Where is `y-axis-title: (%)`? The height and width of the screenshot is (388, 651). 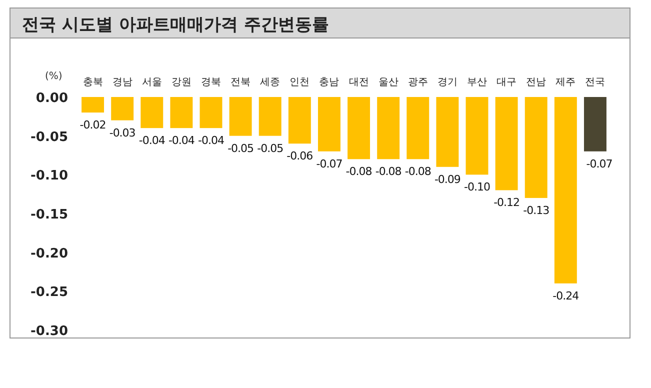 y-axis-title: (%) is located at coordinates (53, 76).